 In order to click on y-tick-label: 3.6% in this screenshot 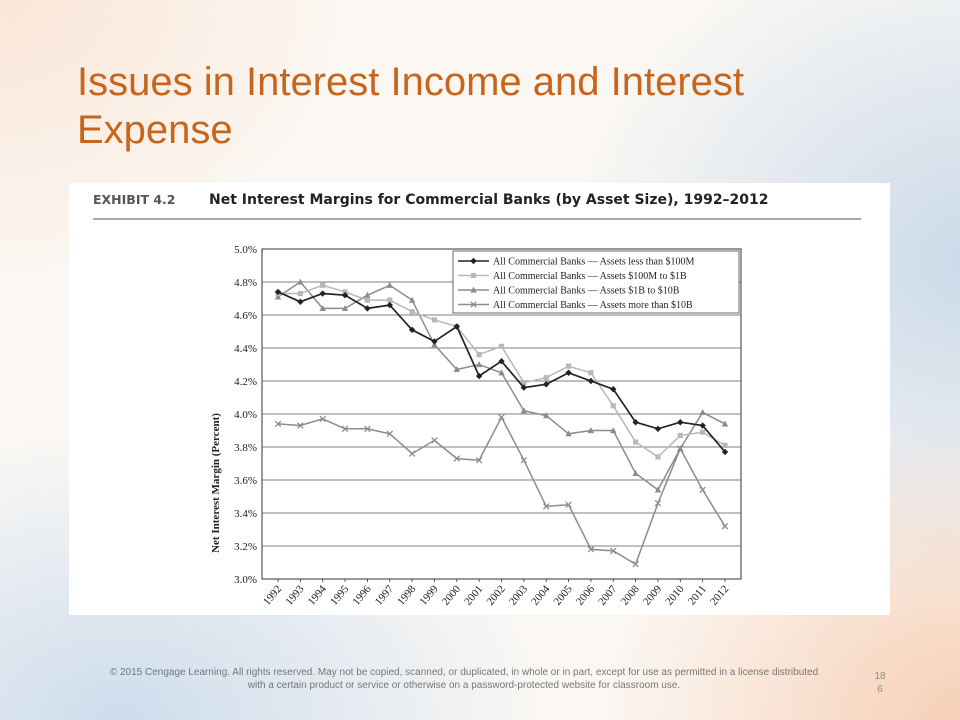, I will do `click(245, 481)`.